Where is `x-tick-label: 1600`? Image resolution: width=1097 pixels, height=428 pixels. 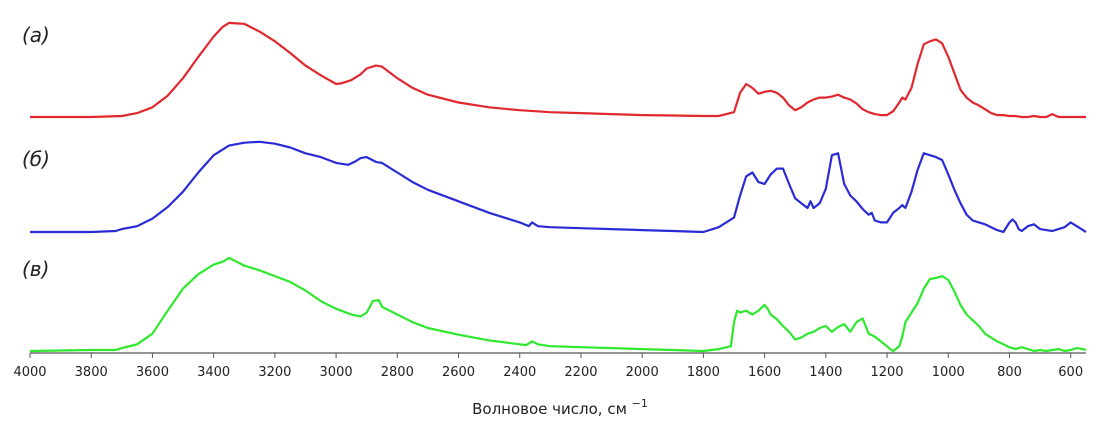 x-tick-label: 1600 is located at coordinates (764, 372).